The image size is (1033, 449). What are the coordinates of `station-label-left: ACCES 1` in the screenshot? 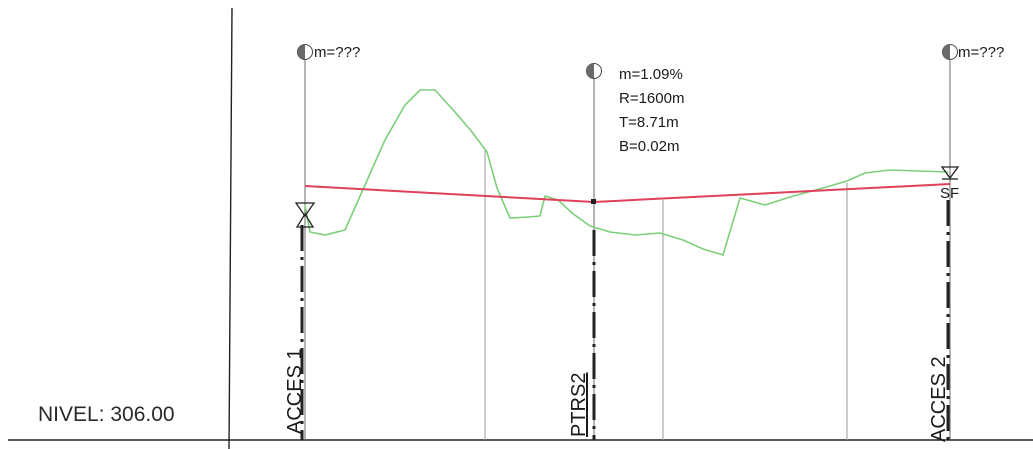 It's located at (295, 391).